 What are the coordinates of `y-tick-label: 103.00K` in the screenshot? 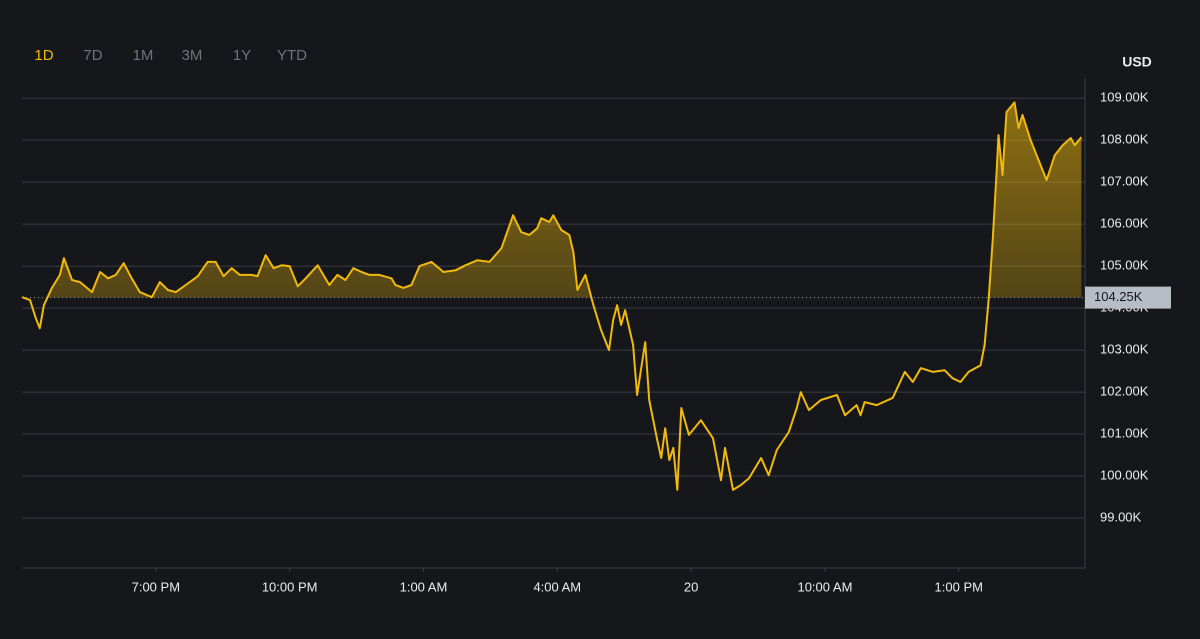 It's located at (1124, 349).